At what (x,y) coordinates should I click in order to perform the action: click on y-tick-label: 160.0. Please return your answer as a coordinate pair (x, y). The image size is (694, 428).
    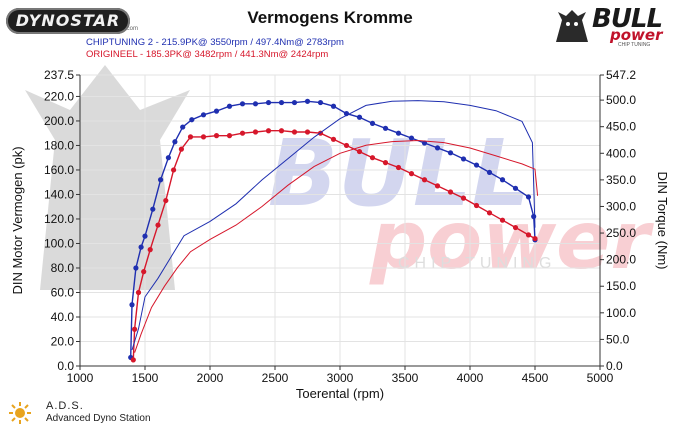
    Looking at the image, I should click on (59, 170).